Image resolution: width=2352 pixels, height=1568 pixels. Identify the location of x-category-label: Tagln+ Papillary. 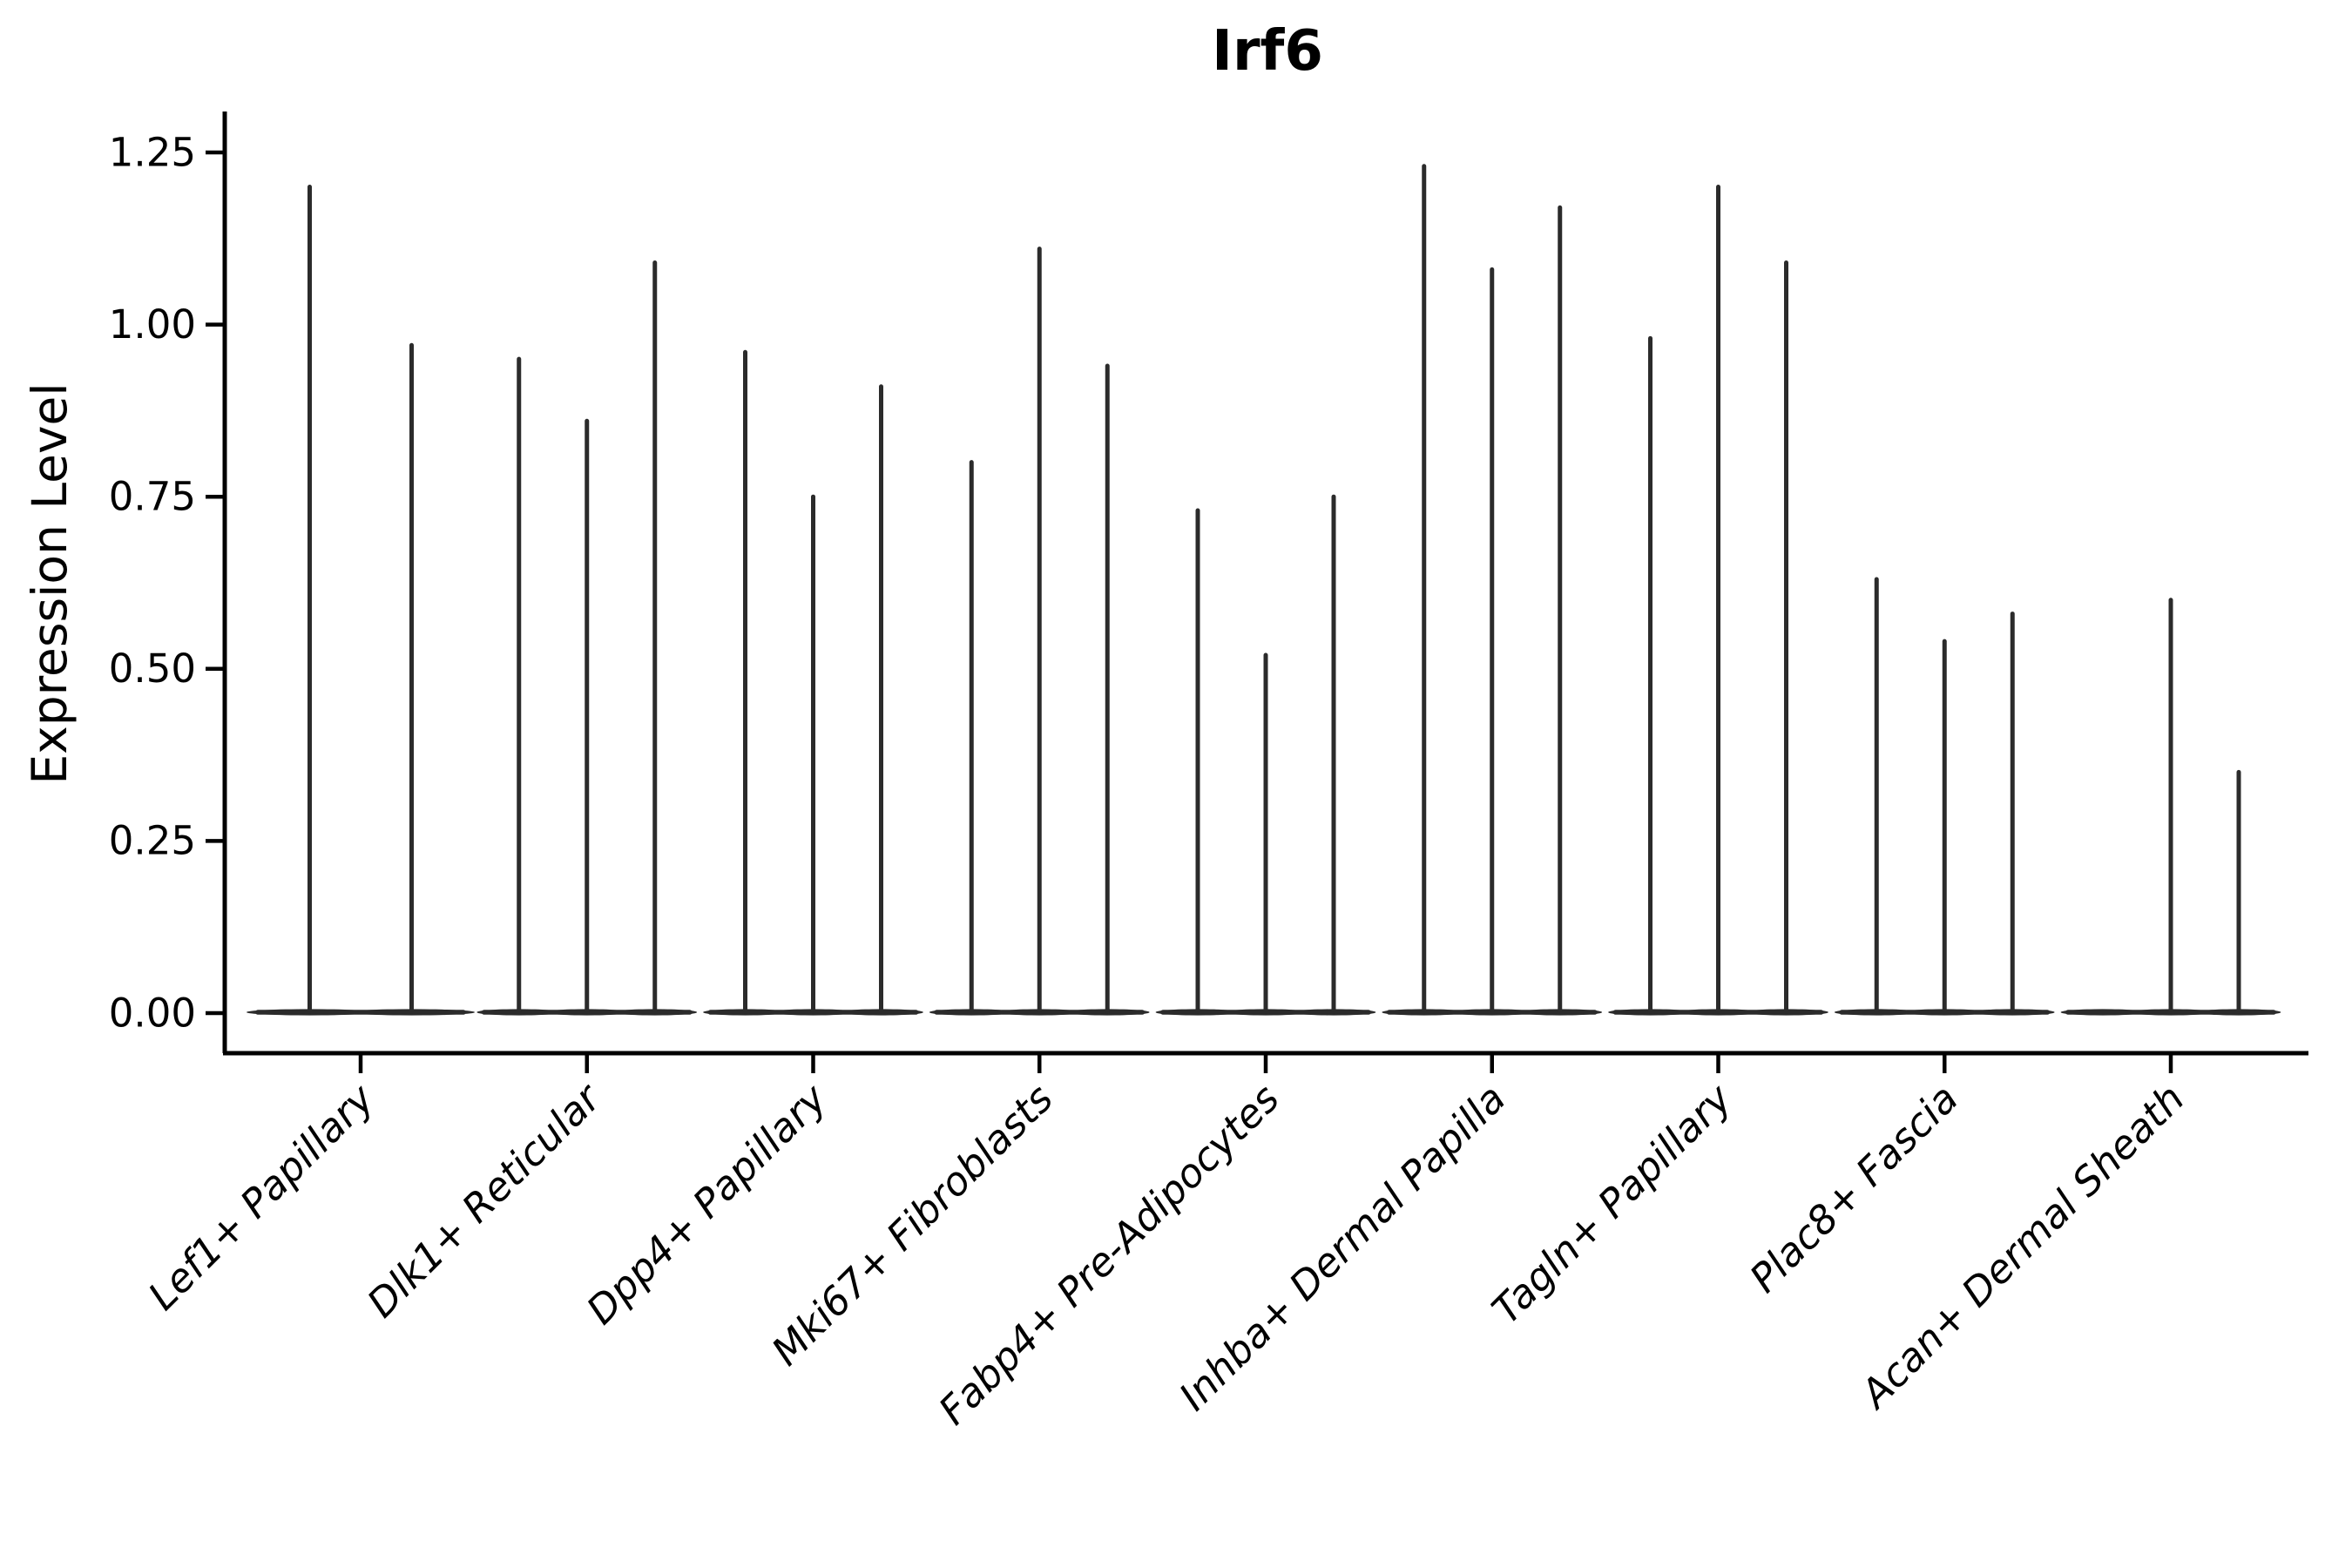
(1612, 1203).